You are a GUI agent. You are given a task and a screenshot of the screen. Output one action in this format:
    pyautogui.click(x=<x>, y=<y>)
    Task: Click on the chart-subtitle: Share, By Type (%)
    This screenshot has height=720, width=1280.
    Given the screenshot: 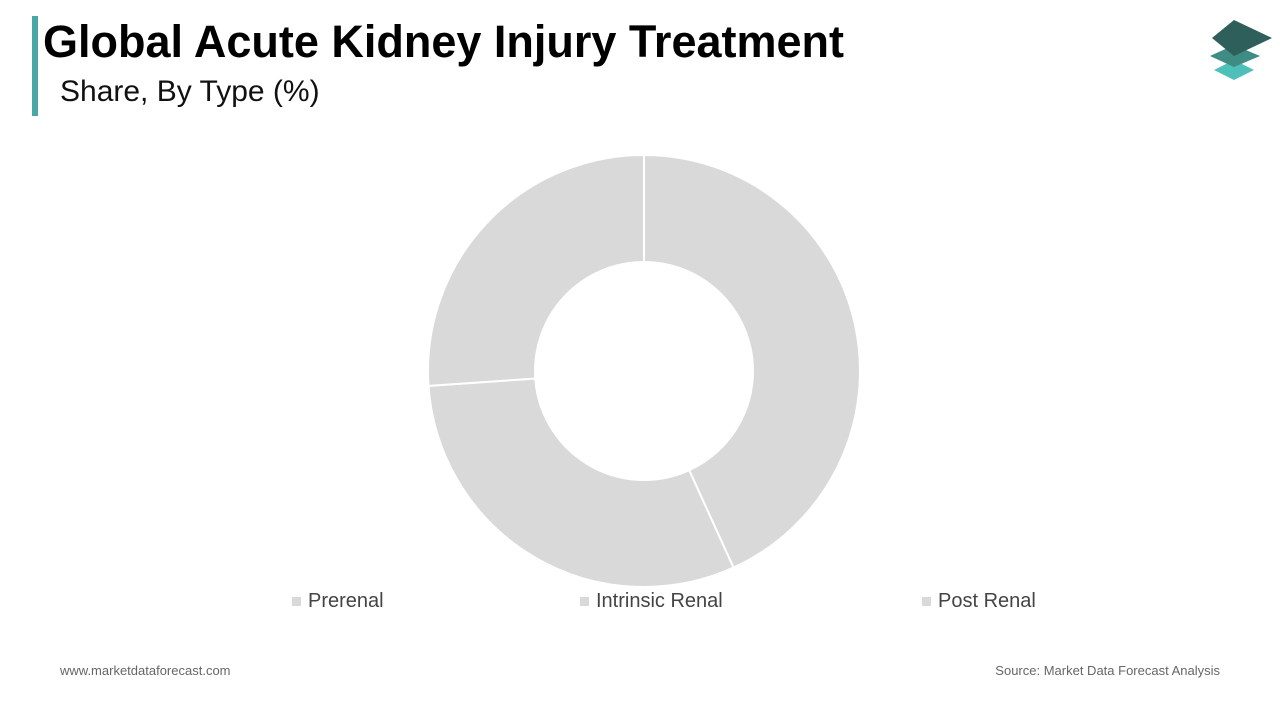 What is the action you would take?
    pyautogui.click(x=190, y=91)
    